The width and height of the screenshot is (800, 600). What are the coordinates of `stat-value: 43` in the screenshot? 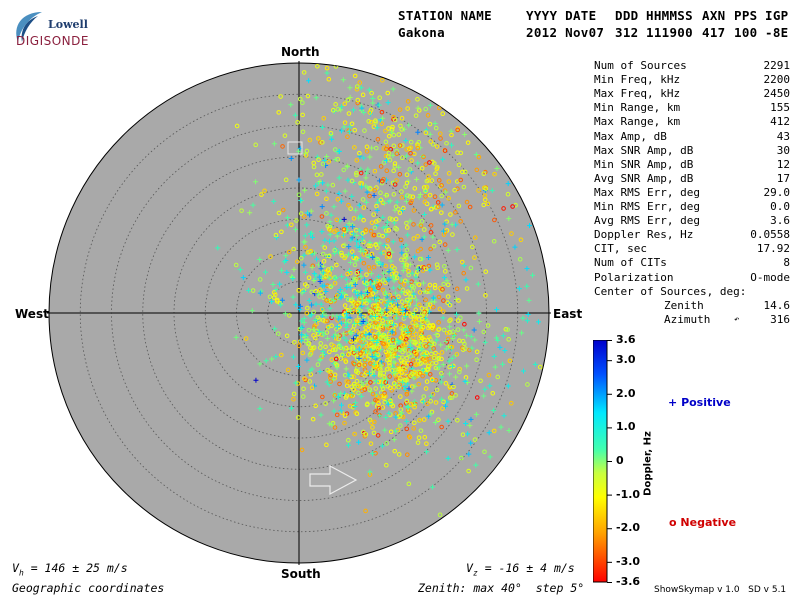 It's located at (783, 136).